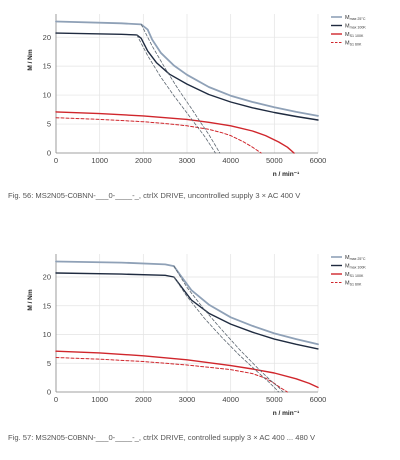  I want to click on series-line-max-100k, so click(187, 311).